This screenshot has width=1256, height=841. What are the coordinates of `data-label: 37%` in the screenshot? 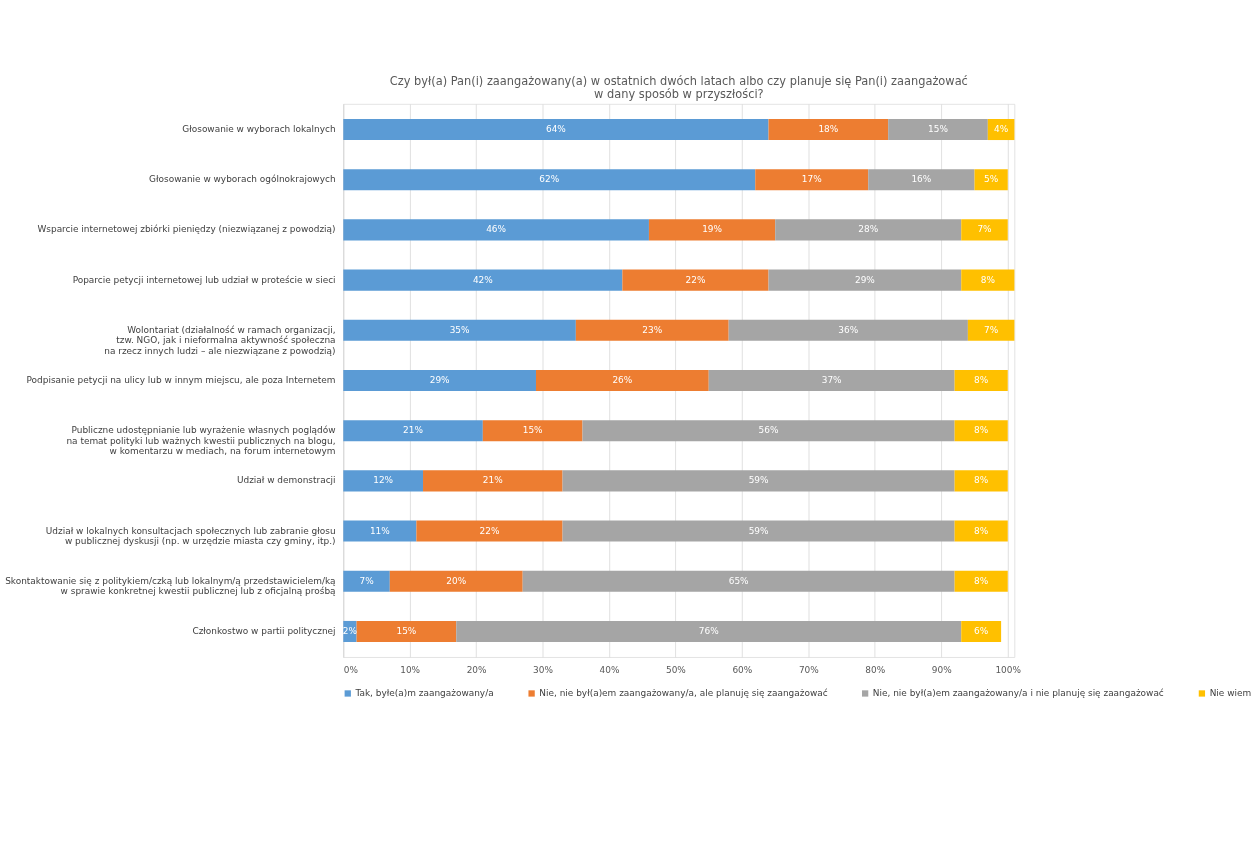 It's located at (831, 379).